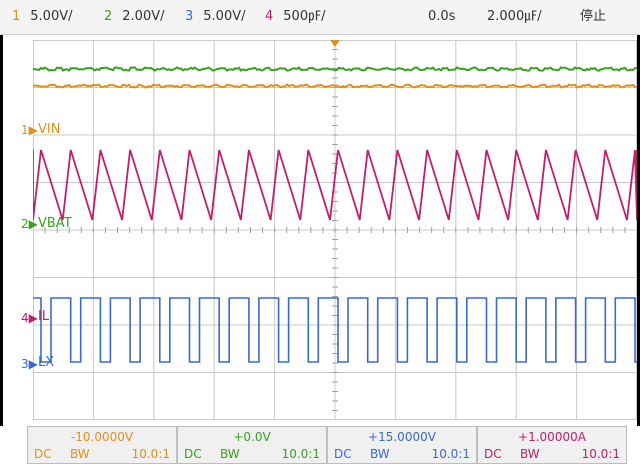 The width and height of the screenshot is (640, 468). What do you see at coordinates (16, 16) in the screenshot?
I see `channel-1-number: 1` at bounding box center [16, 16].